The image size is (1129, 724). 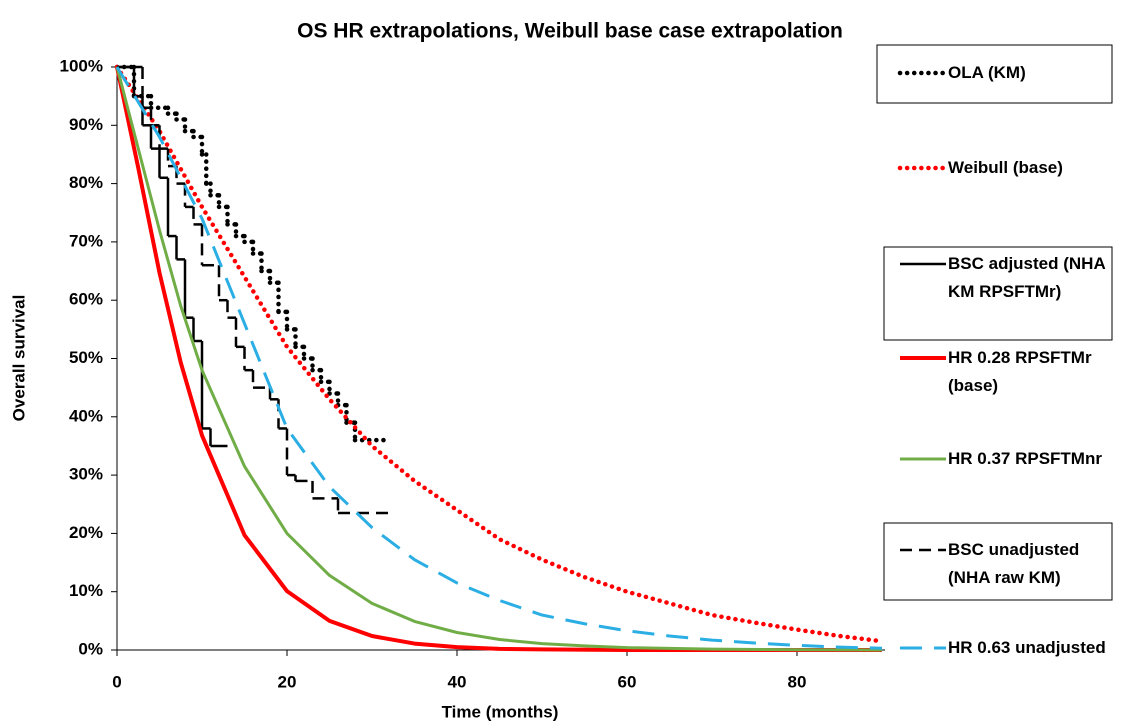 What do you see at coordinates (500, 711) in the screenshot?
I see `x-axis-title: Time (months)` at bounding box center [500, 711].